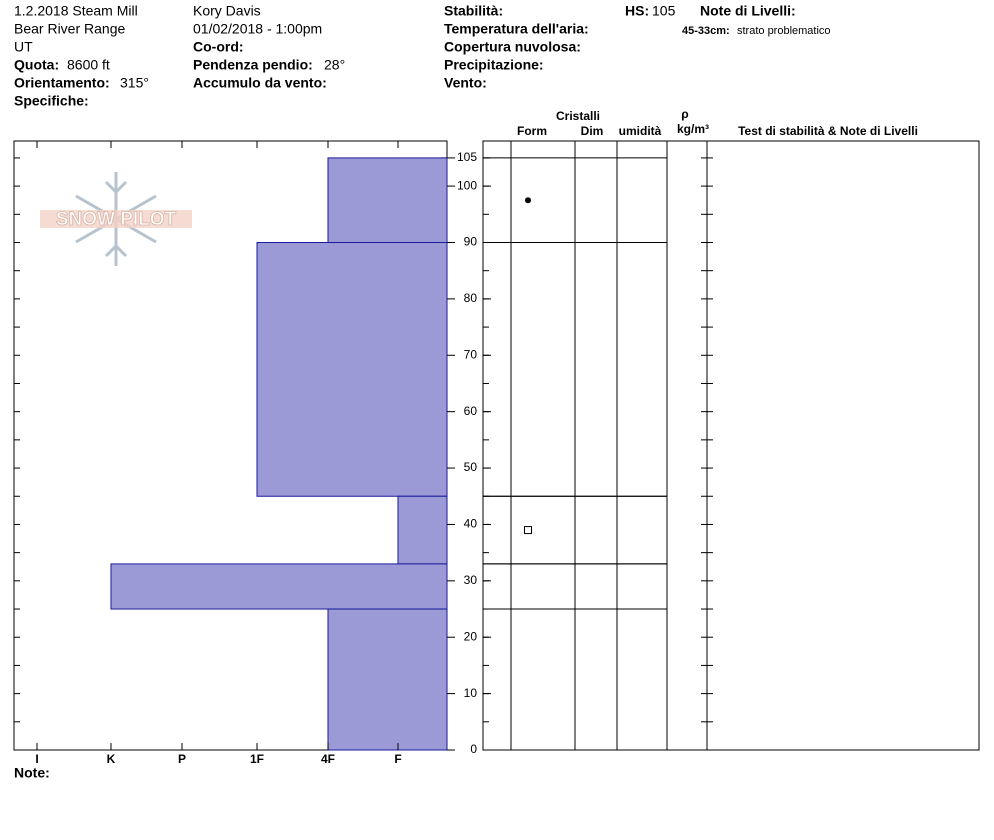  Describe the element at coordinates (257, 29) in the screenshot. I see `datetime: 01/02/2018 - 1:00pm` at that location.